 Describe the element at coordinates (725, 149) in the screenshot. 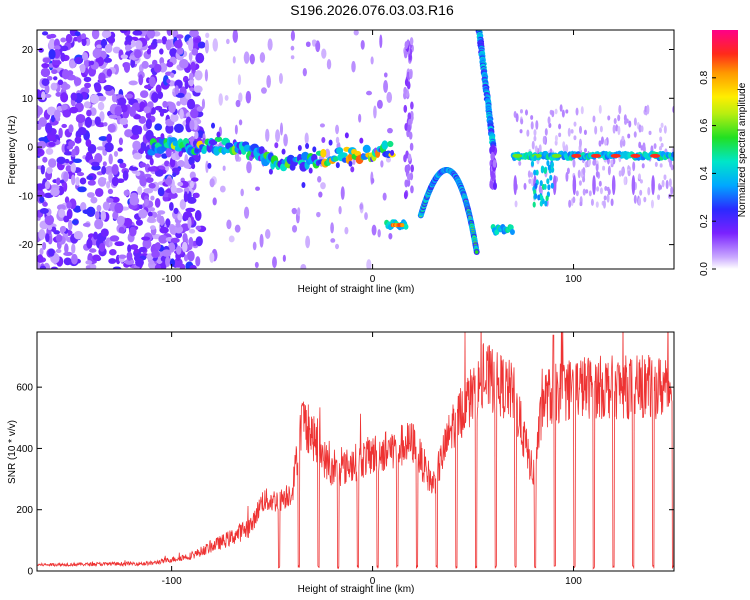

I see `colorbar-gradient` at that location.